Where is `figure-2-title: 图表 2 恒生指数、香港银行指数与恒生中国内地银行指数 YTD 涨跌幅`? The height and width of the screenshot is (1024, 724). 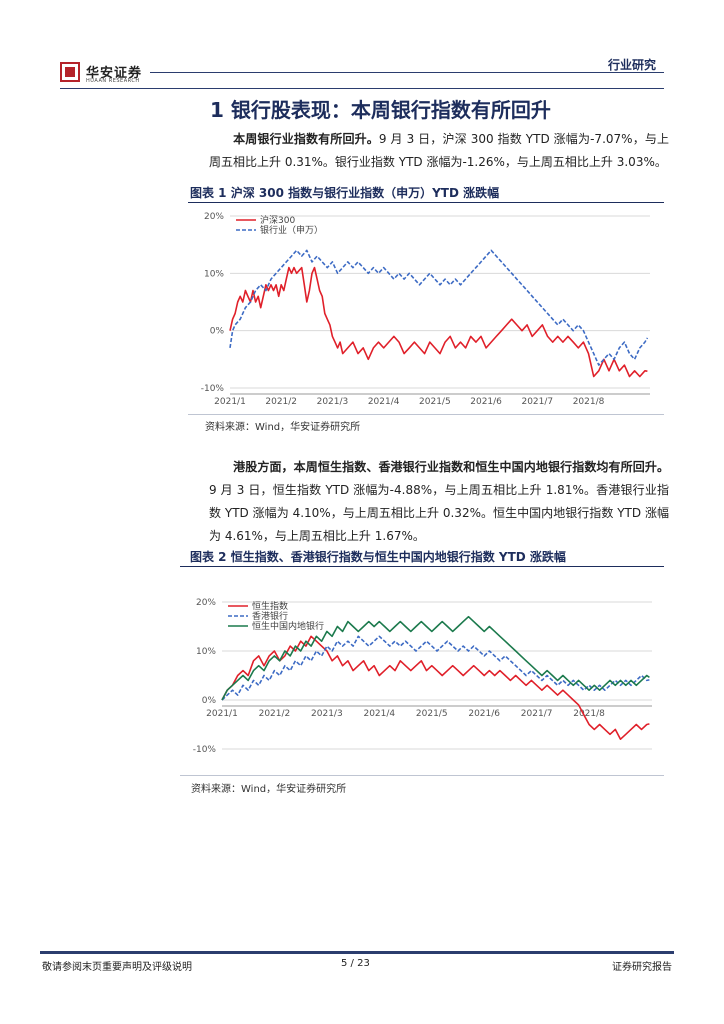
figure-2-title: 图表 2 恒生指数、香港银行指数与恒生中国内地银行指数 YTD 涨跌幅 is located at coordinates (378, 557).